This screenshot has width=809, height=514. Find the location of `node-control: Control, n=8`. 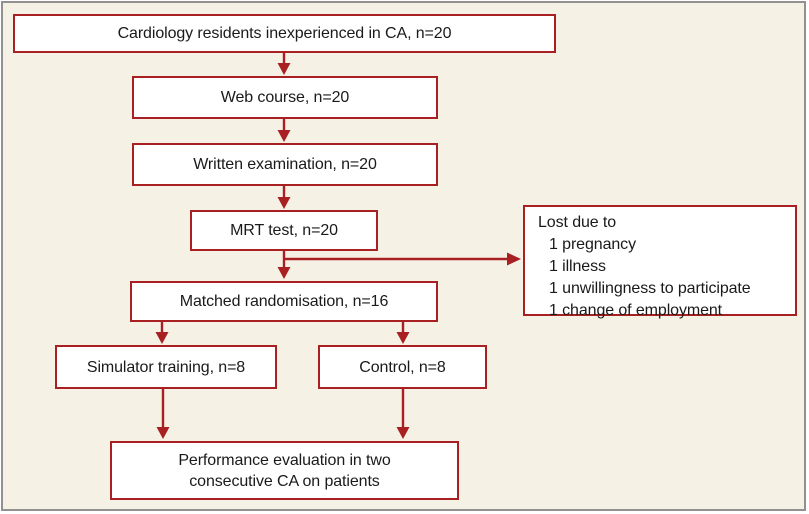

node-control: Control, n=8 is located at coordinates (402, 367).